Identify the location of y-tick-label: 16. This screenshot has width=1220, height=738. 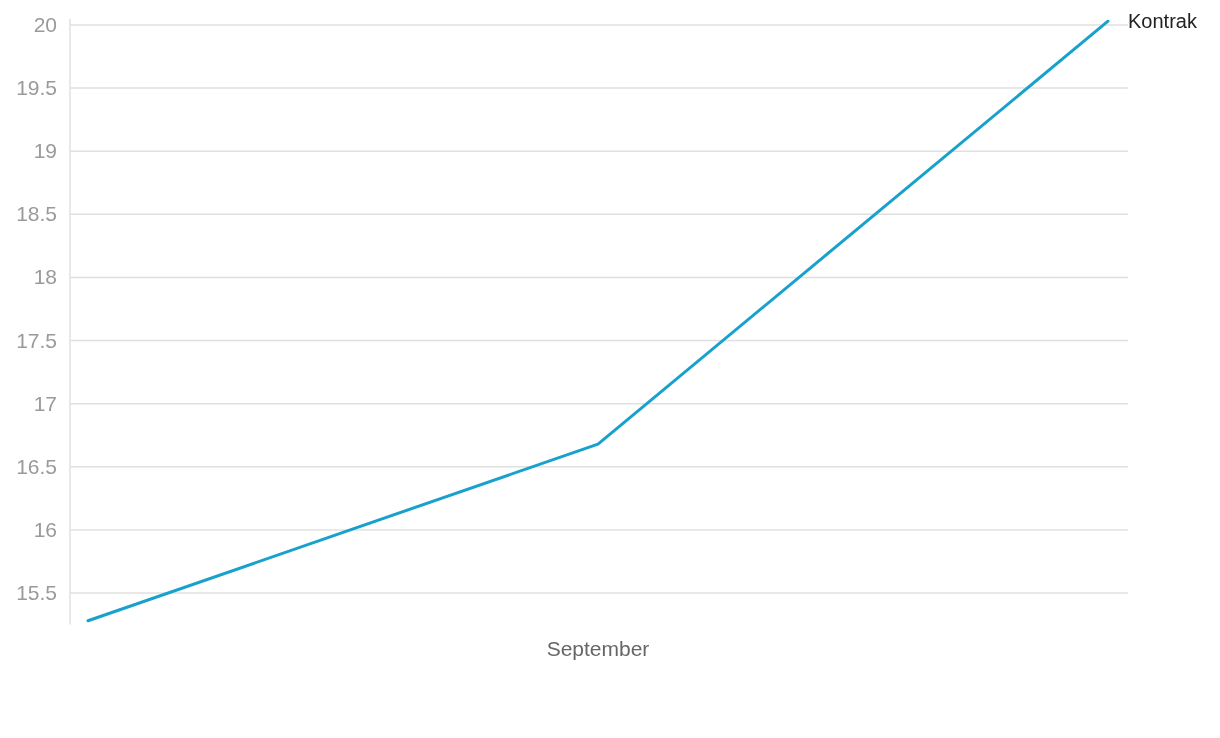
(45, 529).